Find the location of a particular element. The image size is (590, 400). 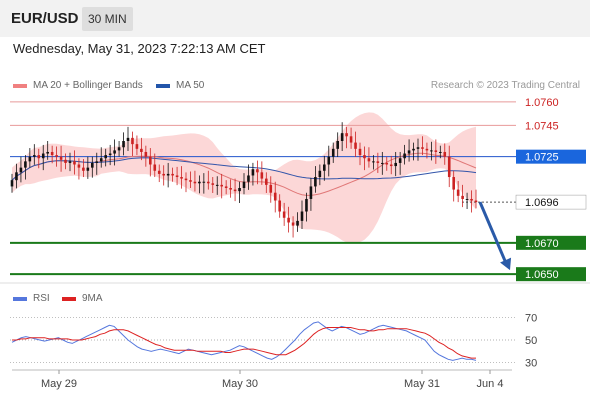

legend-9ma: 9MA is located at coordinates (82, 298).